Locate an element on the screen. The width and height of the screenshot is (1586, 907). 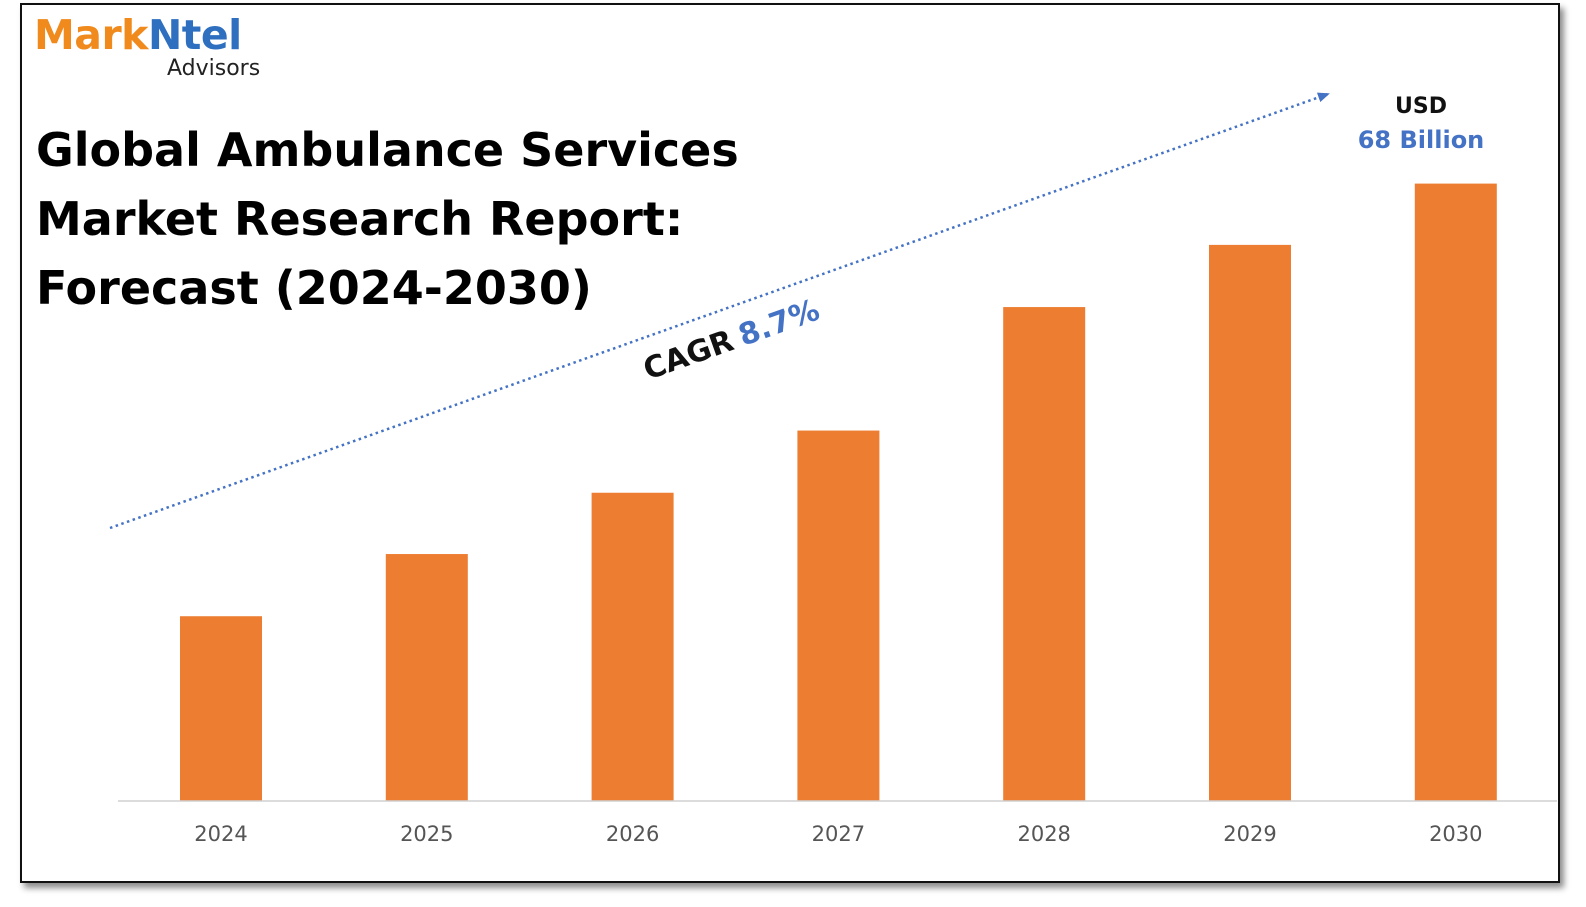
x-tick-label-2029: 2029 is located at coordinates (1249, 834).